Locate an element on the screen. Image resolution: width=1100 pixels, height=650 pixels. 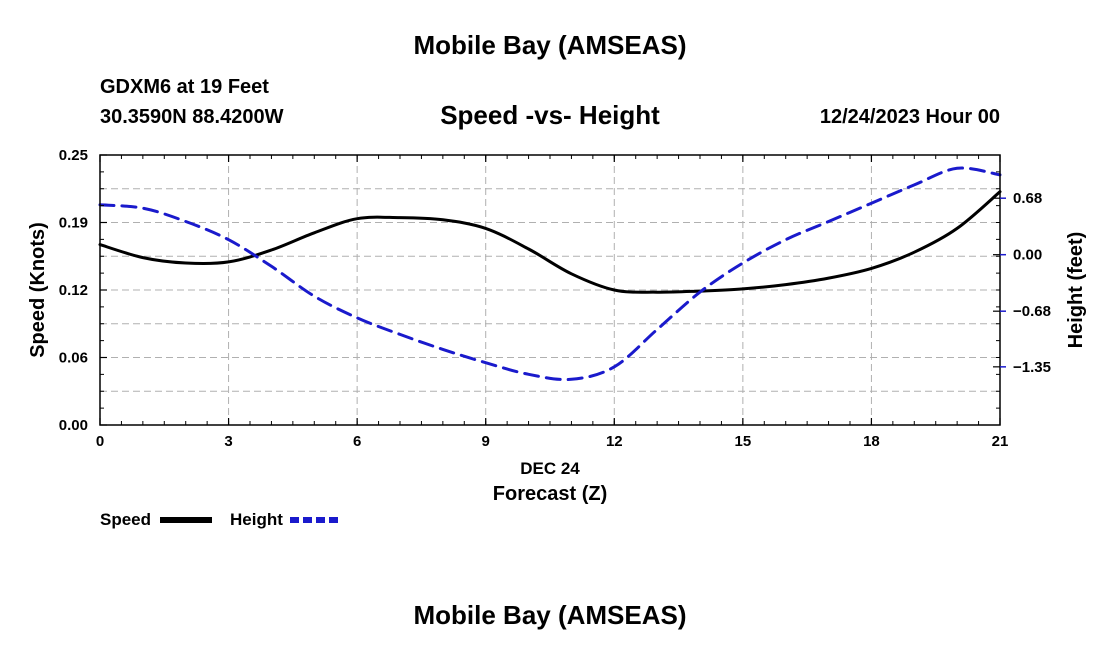
x-tick-label: 3 is located at coordinates (228, 441).